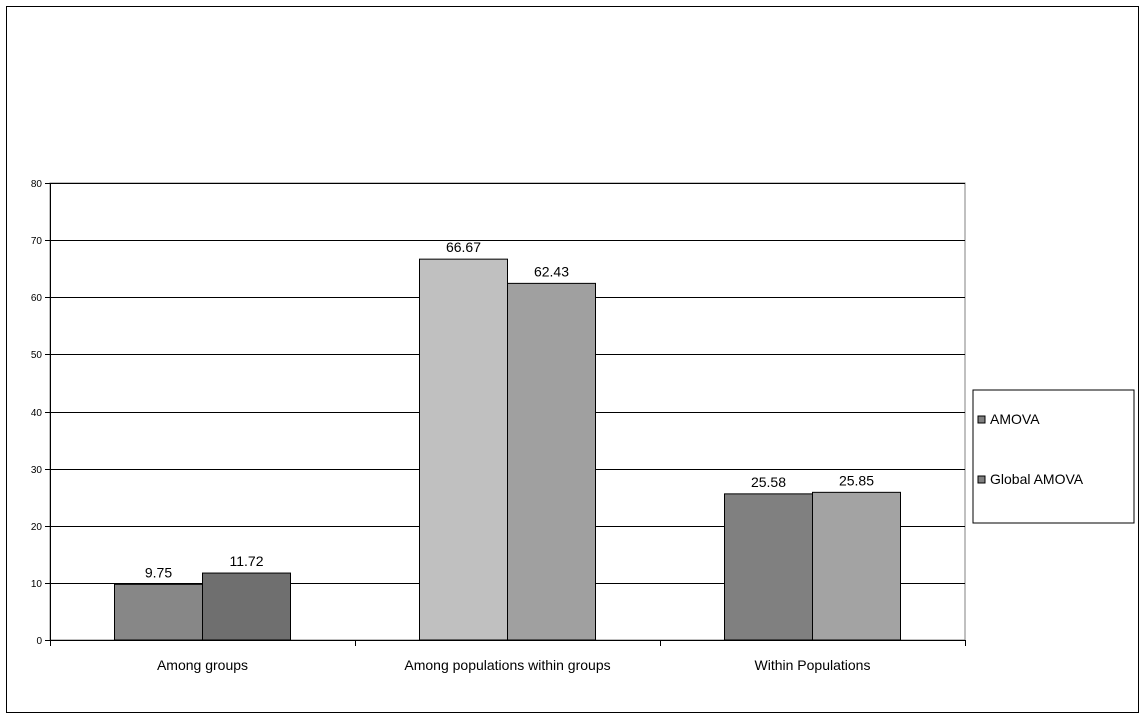 The height and width of the screenshot is (719, 1146). What do you see at coordinates (463, 247) in the screenshot?
I see `data-label: 66.67` at bounding box center [463, 247].